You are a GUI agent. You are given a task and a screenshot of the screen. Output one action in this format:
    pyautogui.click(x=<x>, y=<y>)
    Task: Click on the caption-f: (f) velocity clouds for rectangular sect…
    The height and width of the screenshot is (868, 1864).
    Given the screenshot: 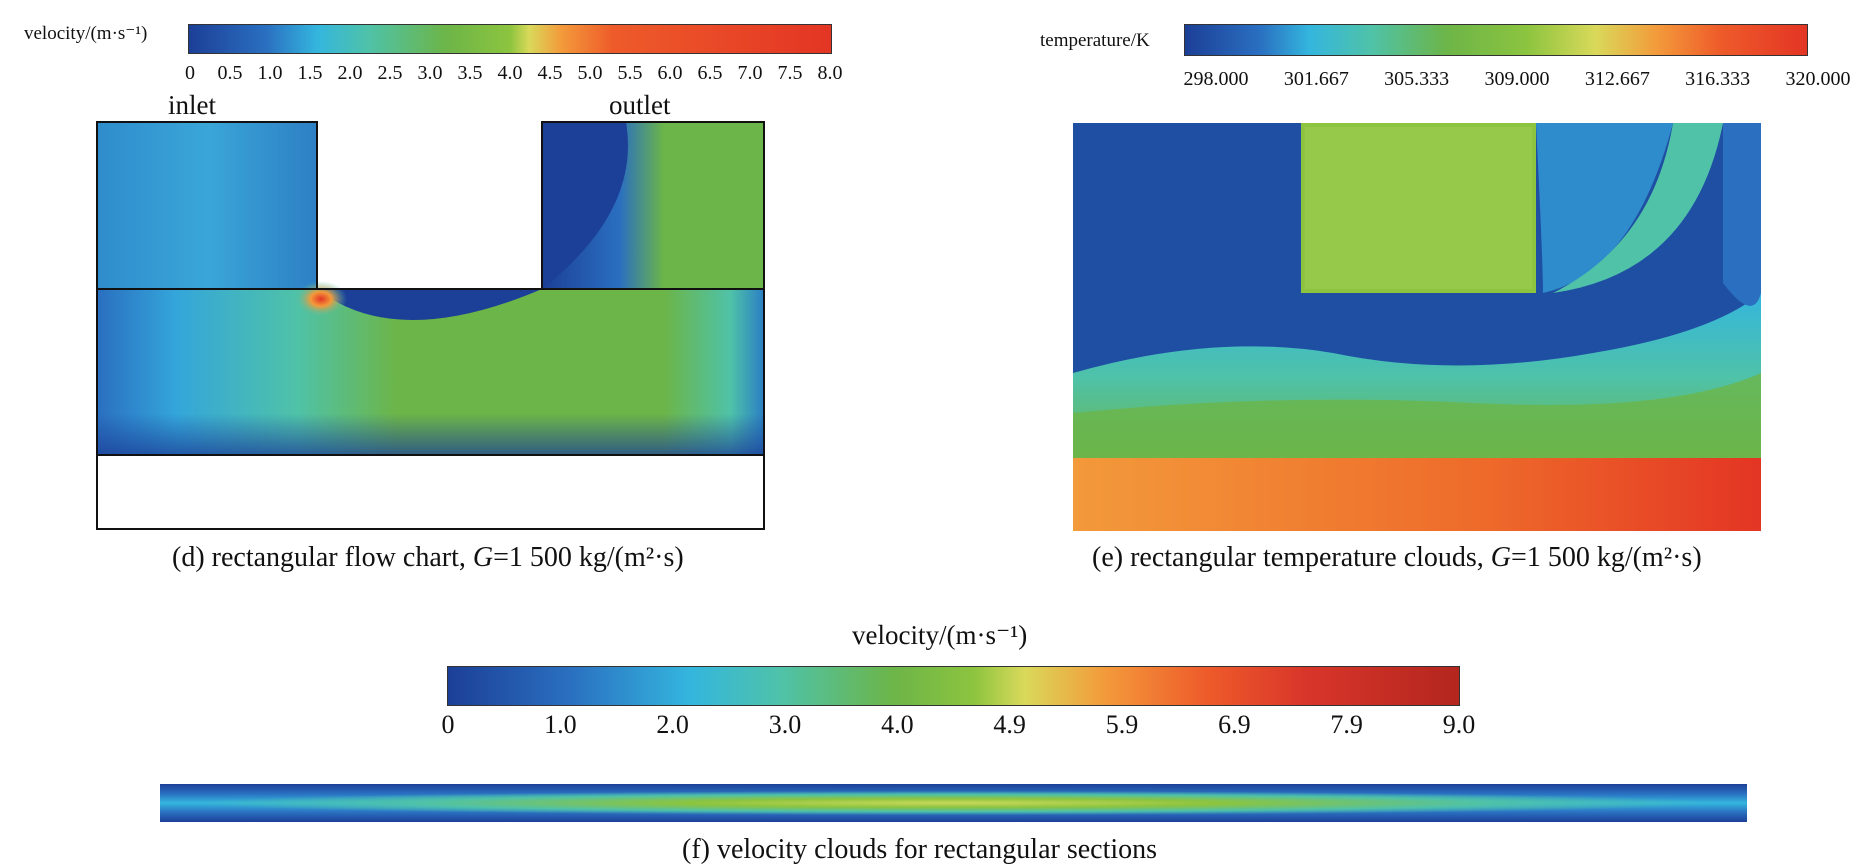 What is the action you would take?
    pyautogui.click(x=920, y=849)
    